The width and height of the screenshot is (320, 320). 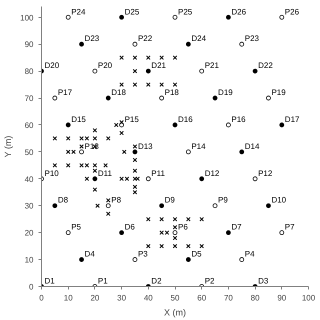 I want to click on annotation: P7, so click(x=290, y=227).